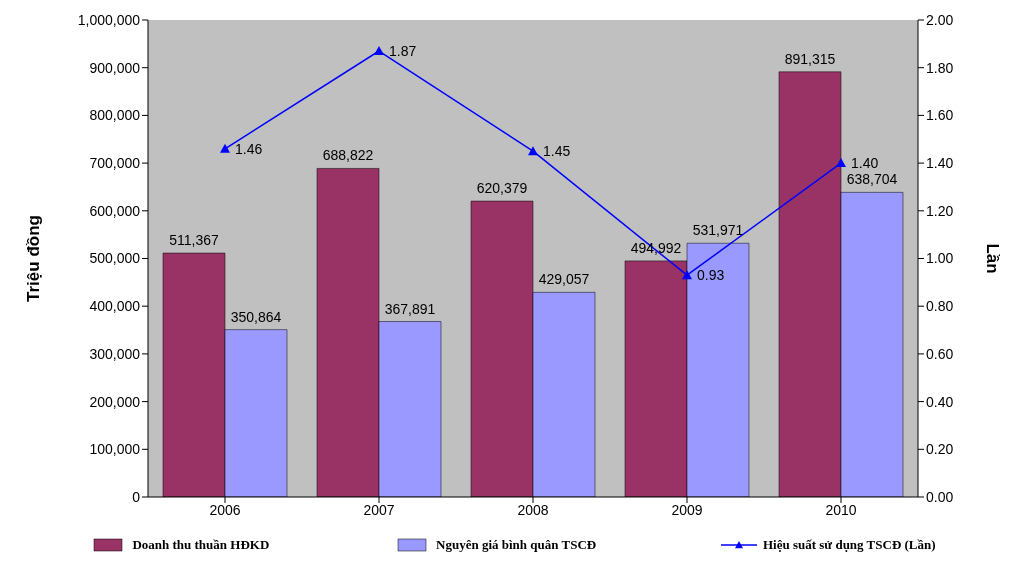  I want to click on x-tick-label: 2007, so click(379, 509).